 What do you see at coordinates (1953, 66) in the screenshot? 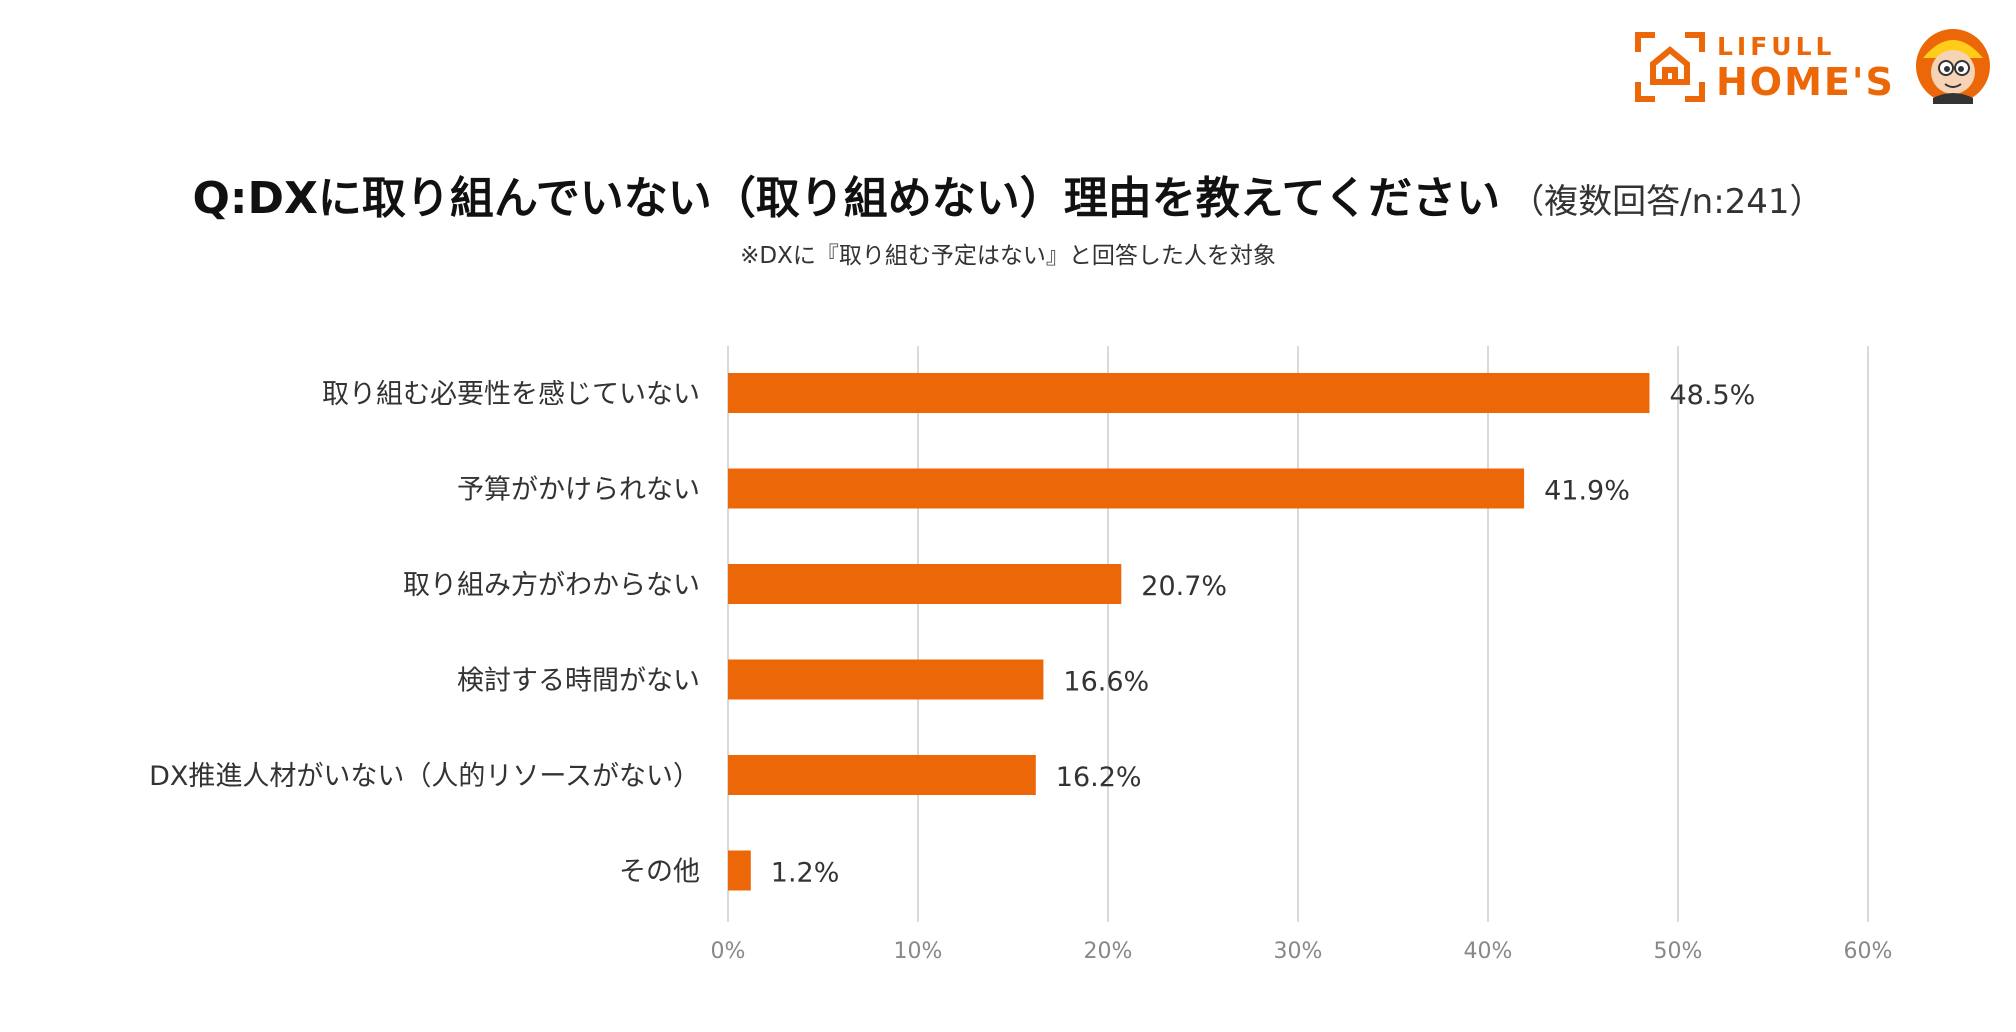
I see `mascot-icon` at bounding box center [1953, 66].